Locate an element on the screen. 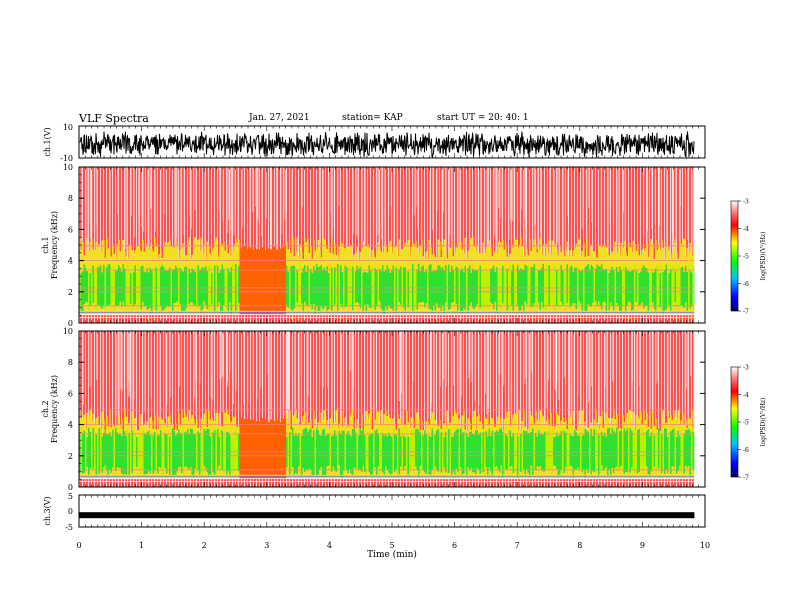 This screenshot has height=612, width=792. x-tick-label: 0 is located at coordinates (78, 545).